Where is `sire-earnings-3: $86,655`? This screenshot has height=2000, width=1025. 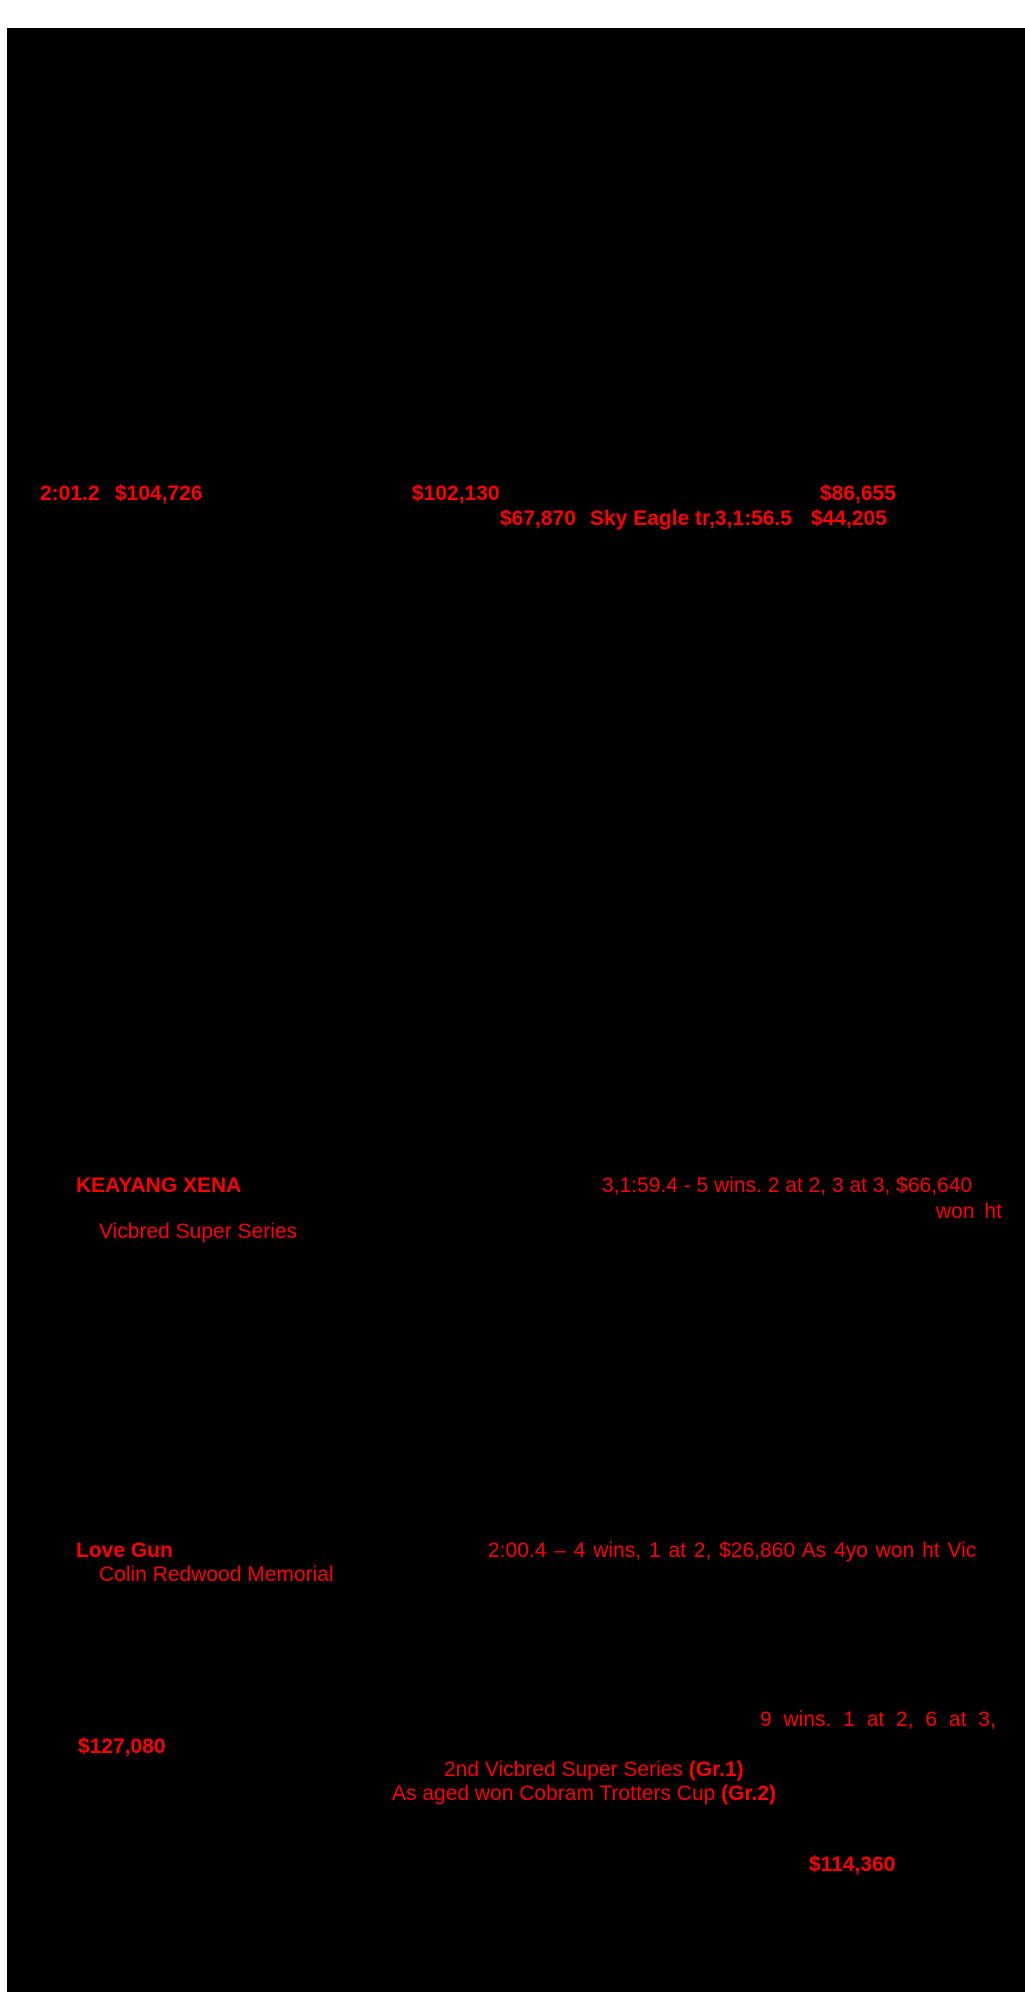 sire-earnings-3: $86,655 is located at coordinates (858, 493).